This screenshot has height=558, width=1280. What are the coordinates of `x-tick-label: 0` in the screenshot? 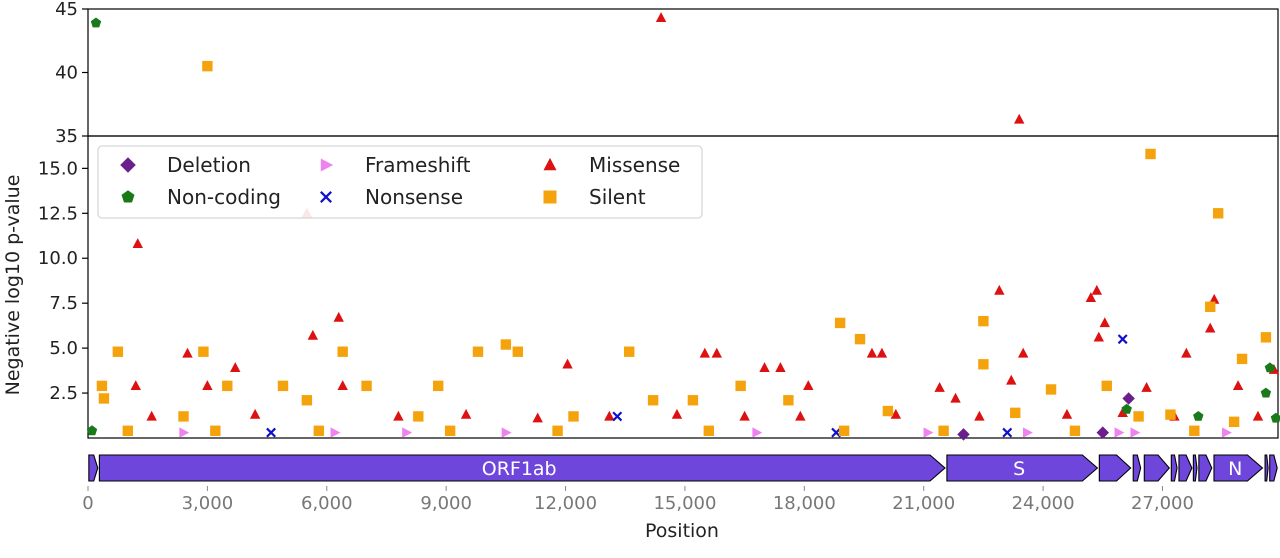 It's located at (87, 503).